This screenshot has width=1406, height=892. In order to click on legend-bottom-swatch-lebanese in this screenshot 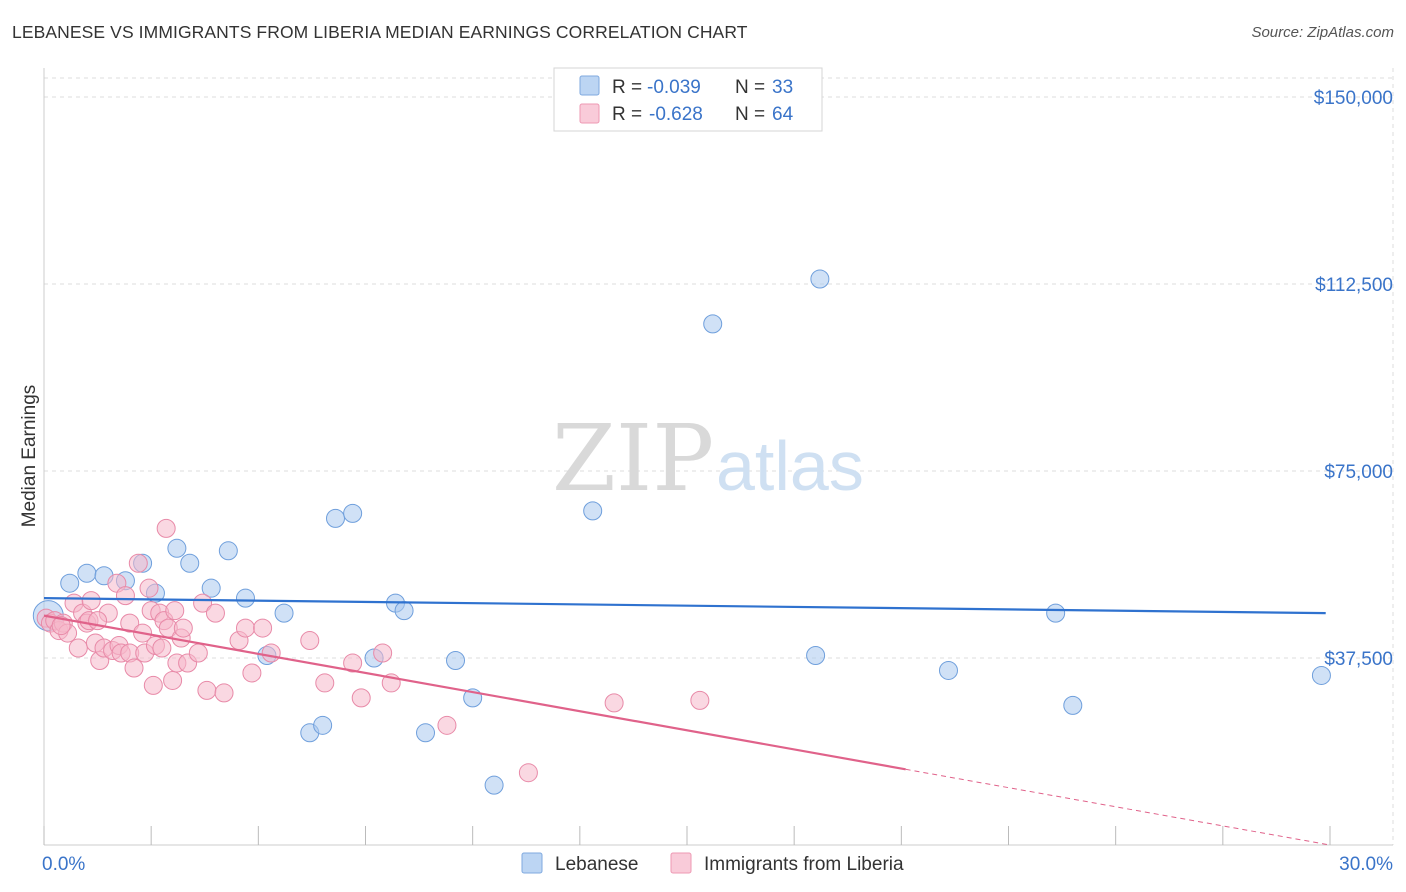, I will do `click(532, 863)`.